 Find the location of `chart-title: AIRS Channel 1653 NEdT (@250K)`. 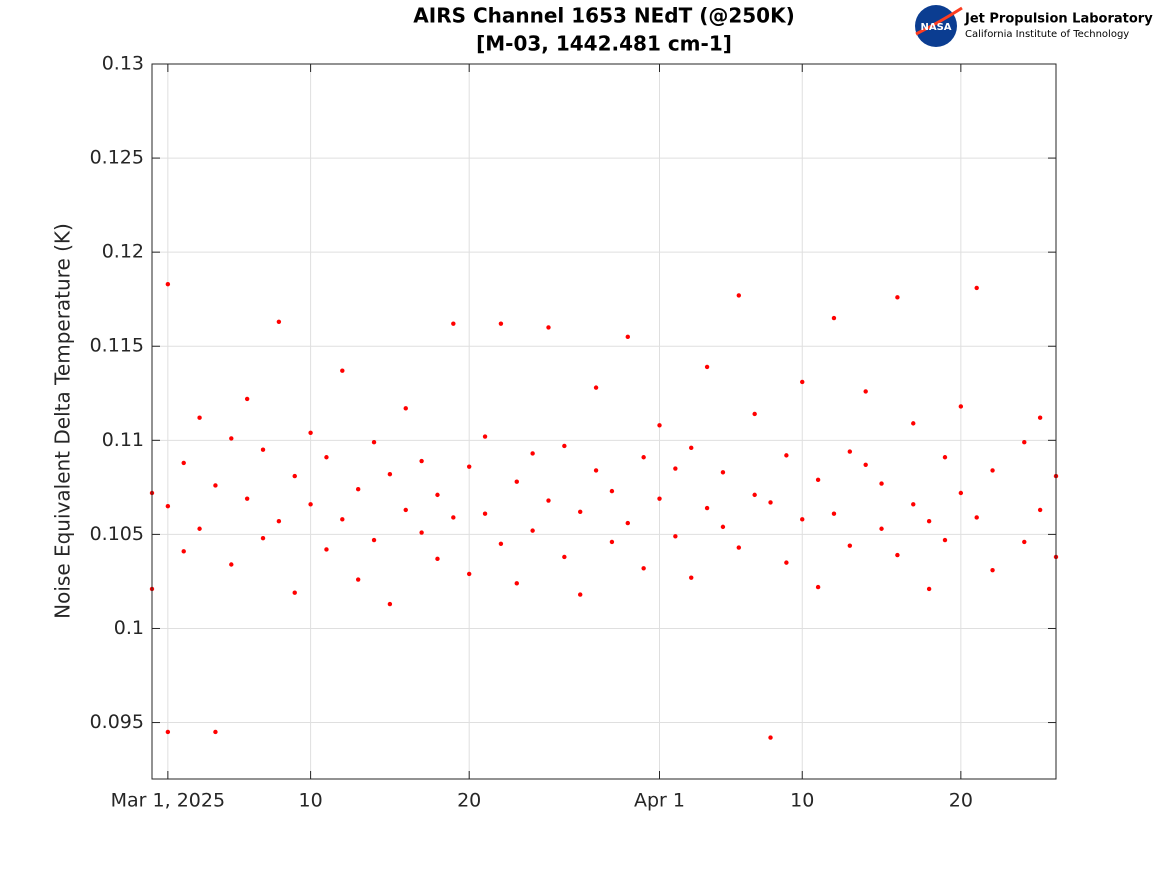

chart-title: AIRS Channel 1653 NEdT (@250K) is located at coordinates (603, 16).